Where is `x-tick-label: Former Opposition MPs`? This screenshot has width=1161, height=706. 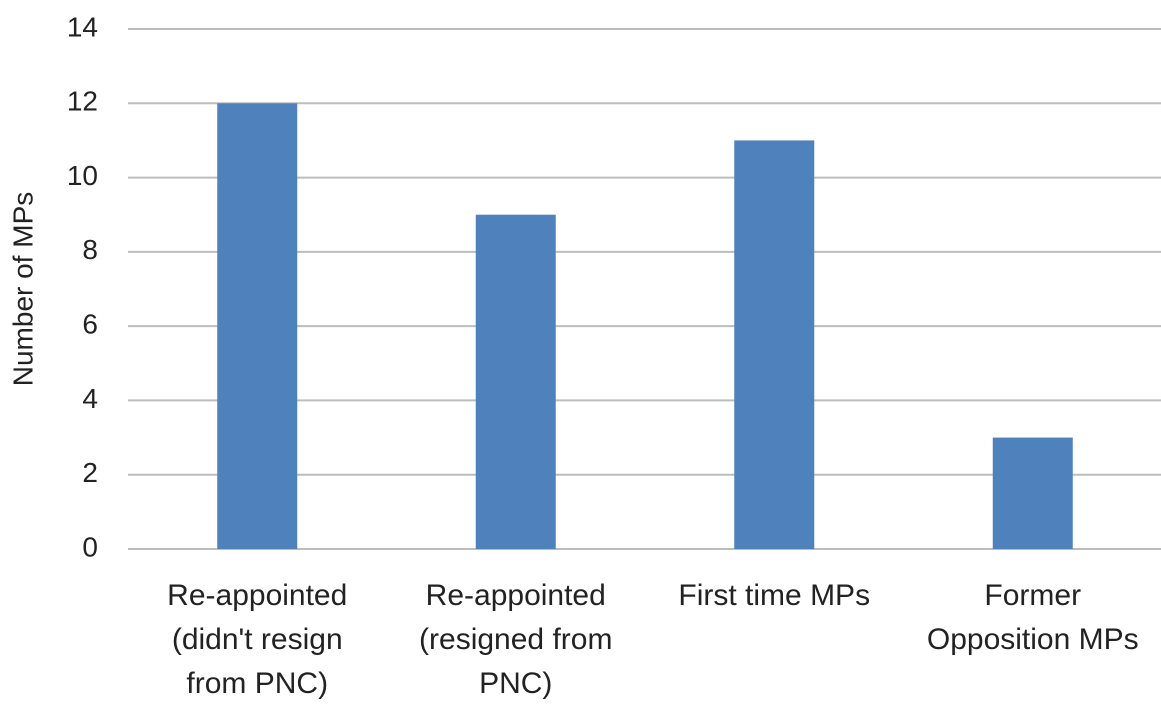
x-tick-label: Former Opposition MPs is located at coordinates (1032, 617).